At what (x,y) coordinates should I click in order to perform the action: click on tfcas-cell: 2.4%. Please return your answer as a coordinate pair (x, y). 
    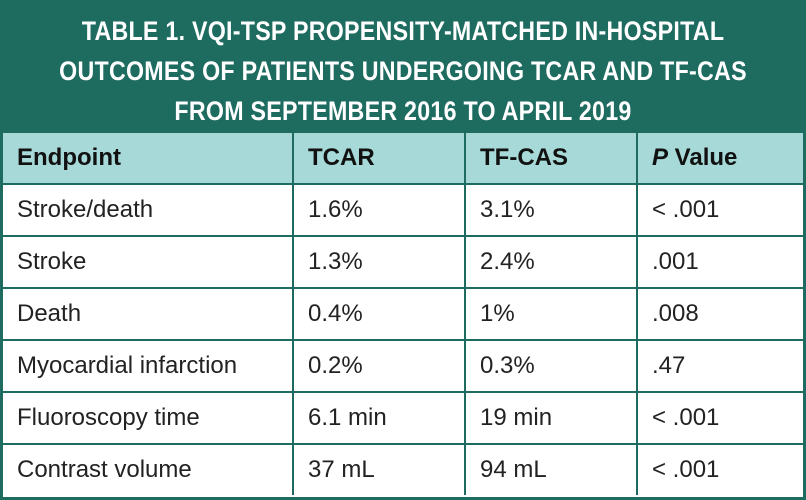
    Looking at the image, I should click on (551, 262).